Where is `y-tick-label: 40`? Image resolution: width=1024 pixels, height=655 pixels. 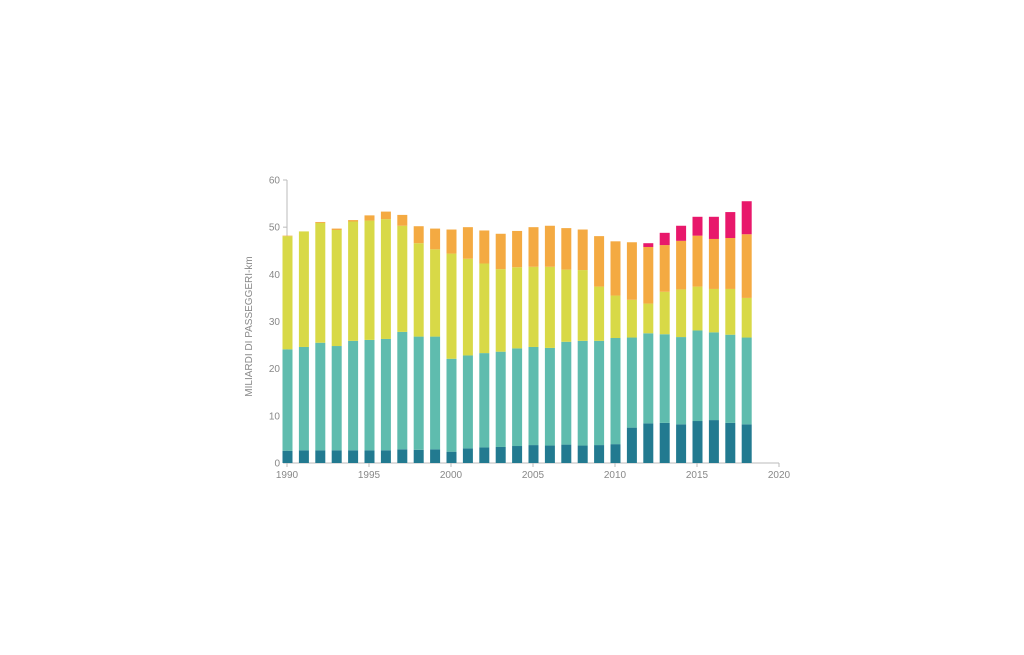 y-tick-label: 40 is located at coordinates (275, 275).